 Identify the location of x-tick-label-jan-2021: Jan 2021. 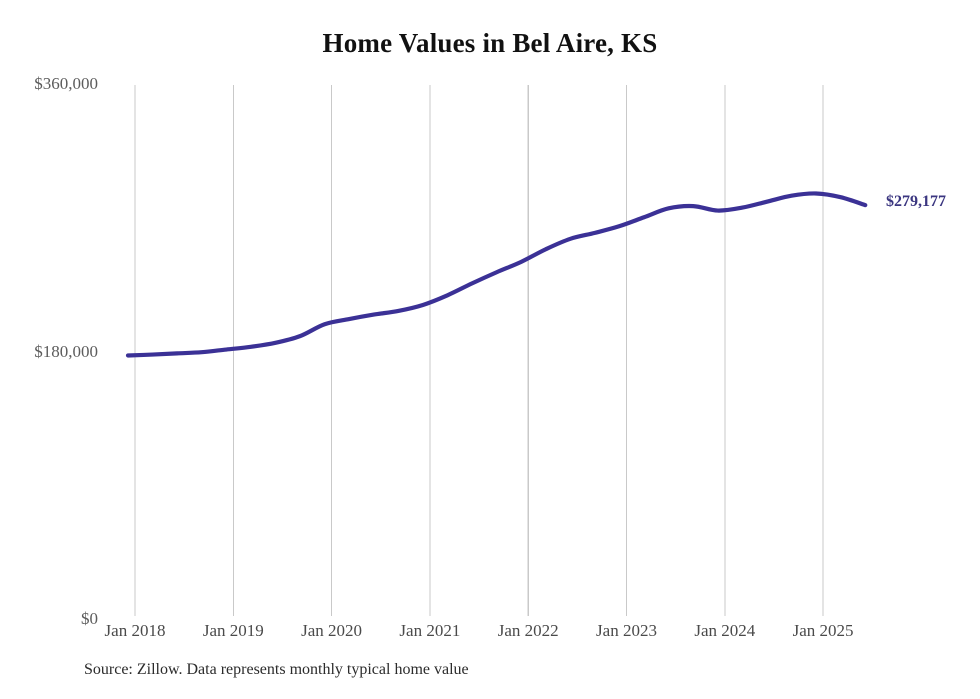
(430, 630).